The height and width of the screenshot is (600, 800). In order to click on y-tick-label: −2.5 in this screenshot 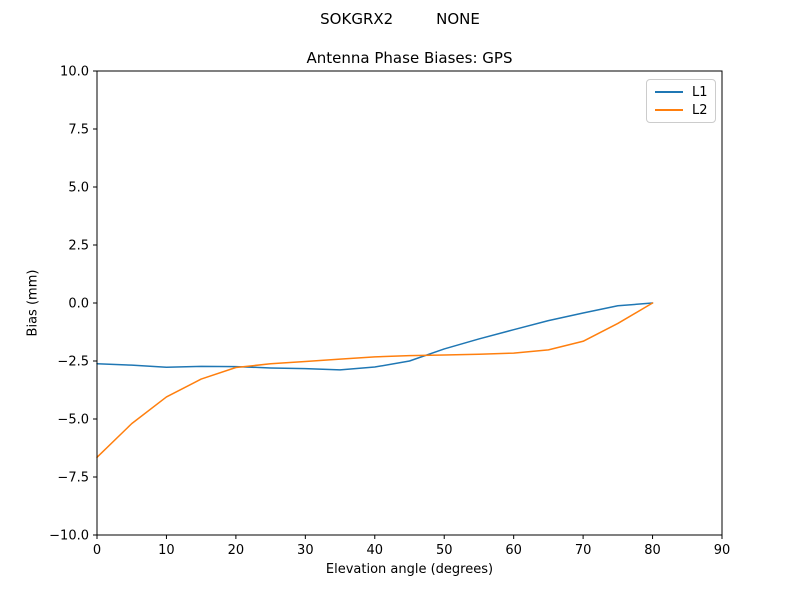, I will do `click(73, 362)`.